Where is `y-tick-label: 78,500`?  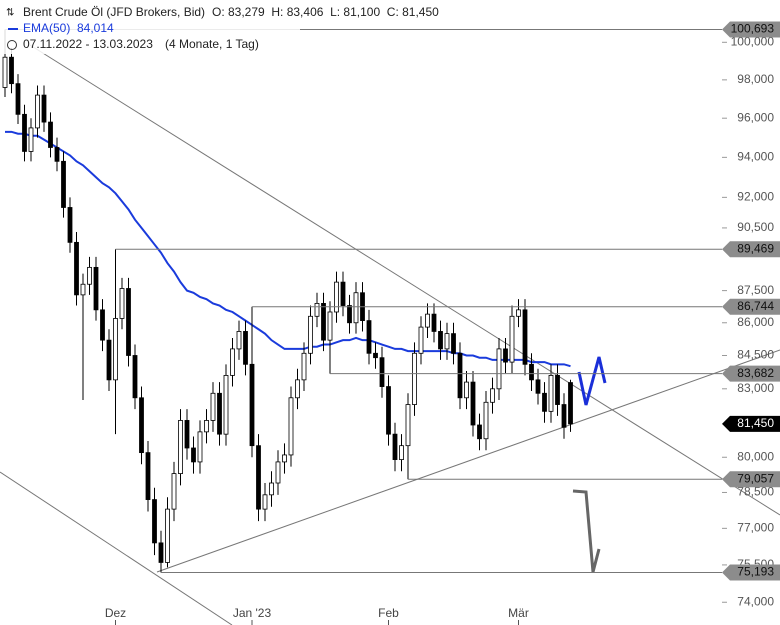 y-tick-label: 78,500 is located at coordinates (755, 492).